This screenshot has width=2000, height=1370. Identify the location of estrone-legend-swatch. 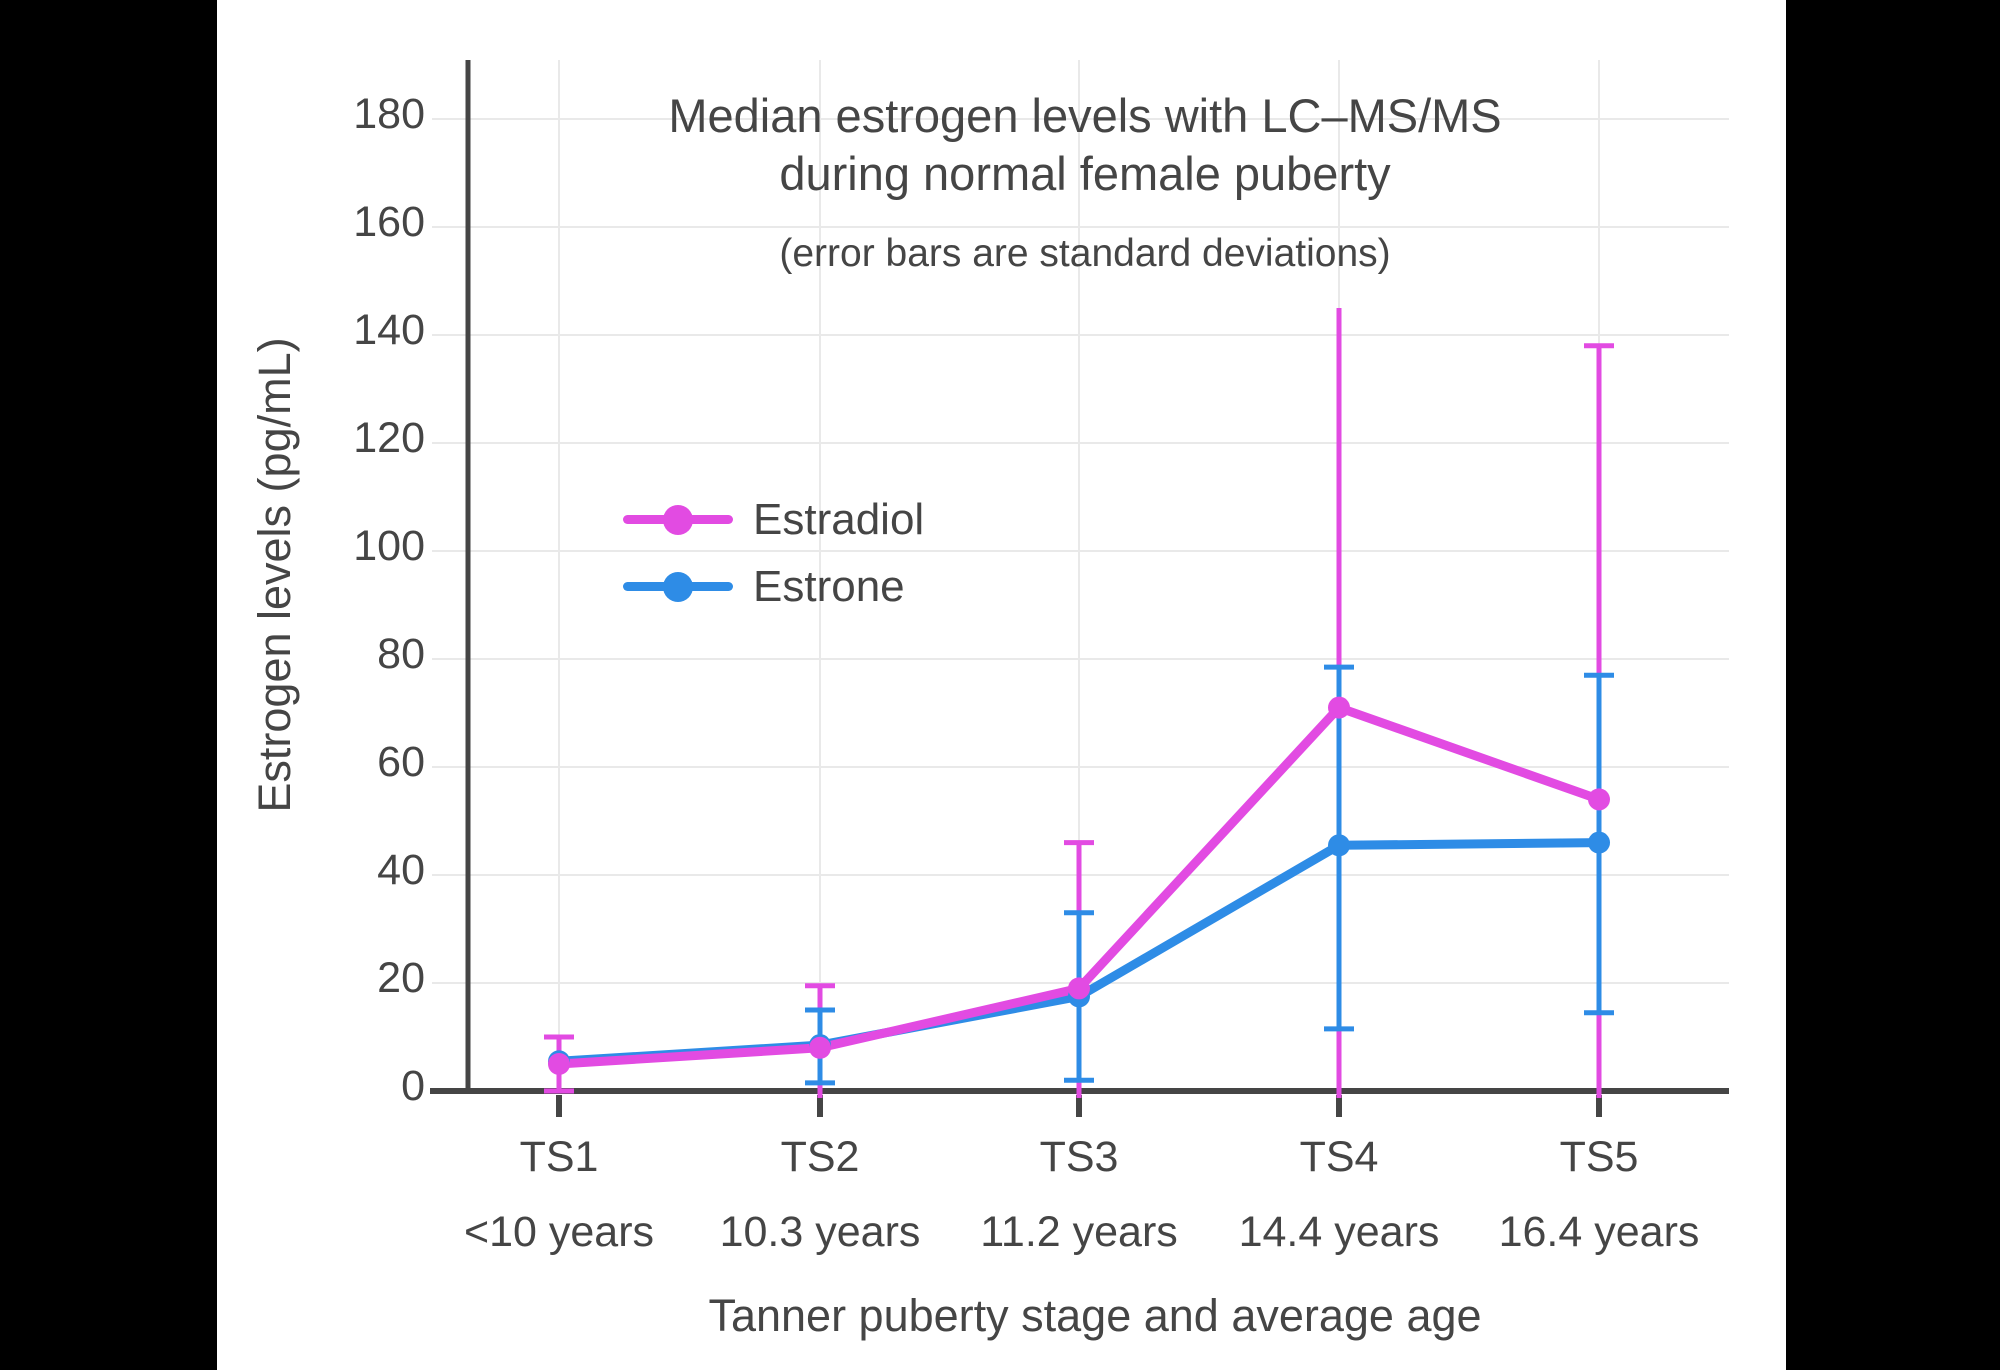
(678, 586).